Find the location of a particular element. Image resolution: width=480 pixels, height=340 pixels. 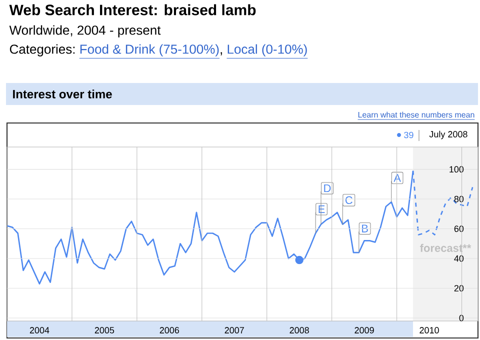

annotation: A is located at coordinates (397, 178).